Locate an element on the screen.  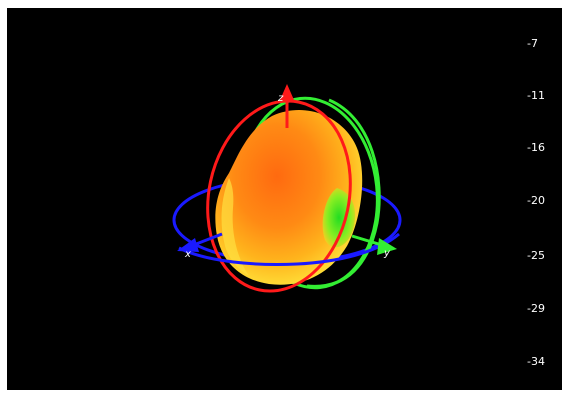
z-ring is located at coordinates (279, 196).